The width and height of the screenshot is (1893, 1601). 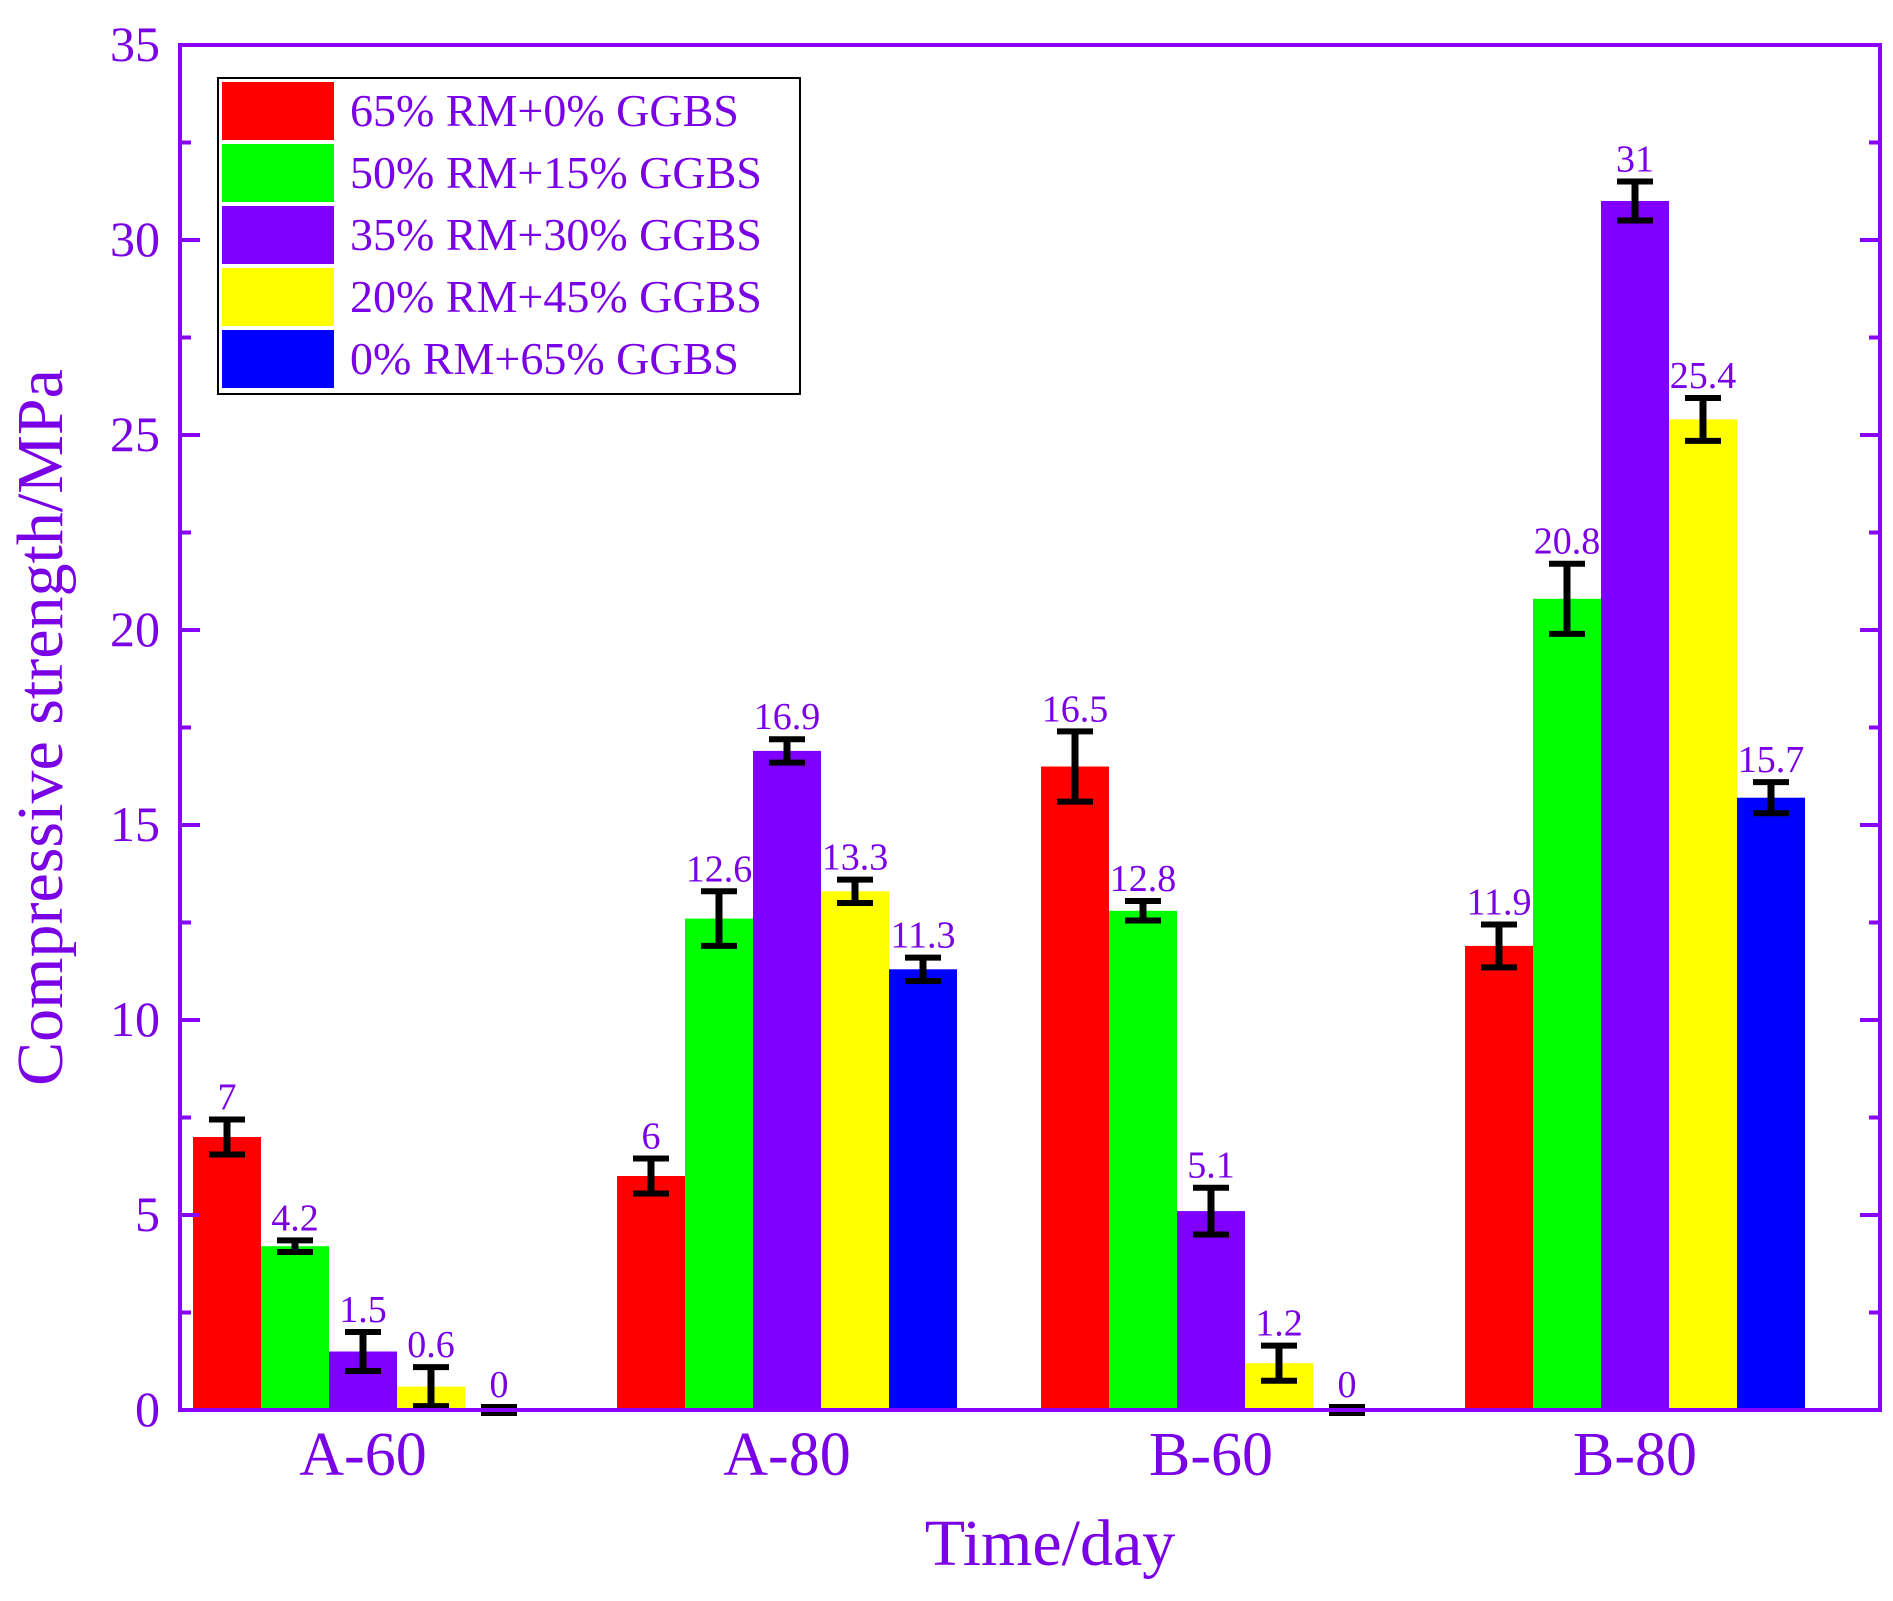 What do you see at coordinates (998, 1455) in the screenshot?
I see `x-axis: A-60 A-80 B-60 B-80` at bounding box center [998, 1455].